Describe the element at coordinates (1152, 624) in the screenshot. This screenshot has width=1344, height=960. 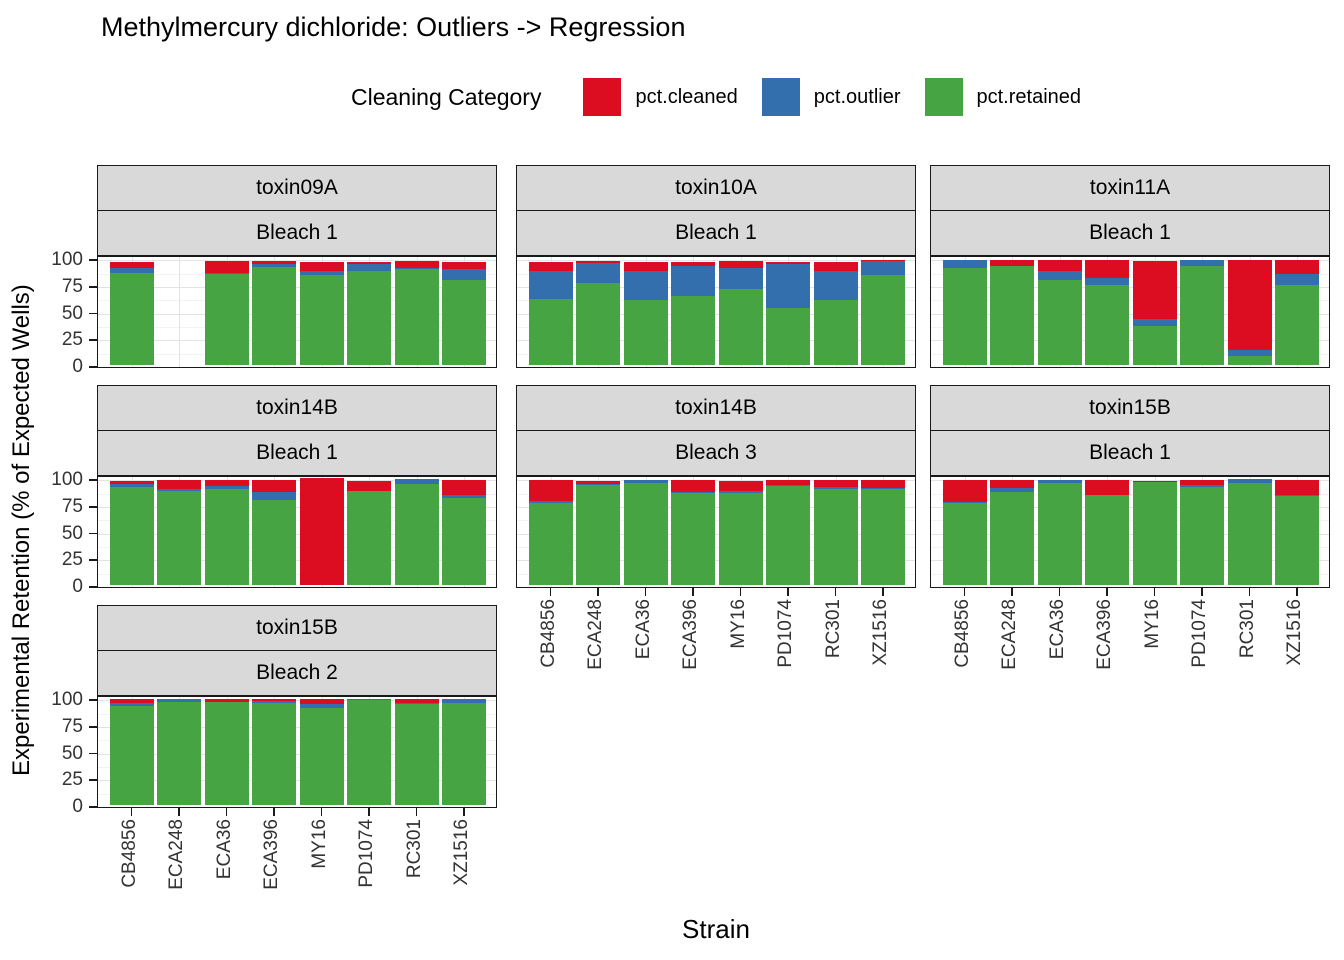
I see `x-tick-label: MY16` at that location.